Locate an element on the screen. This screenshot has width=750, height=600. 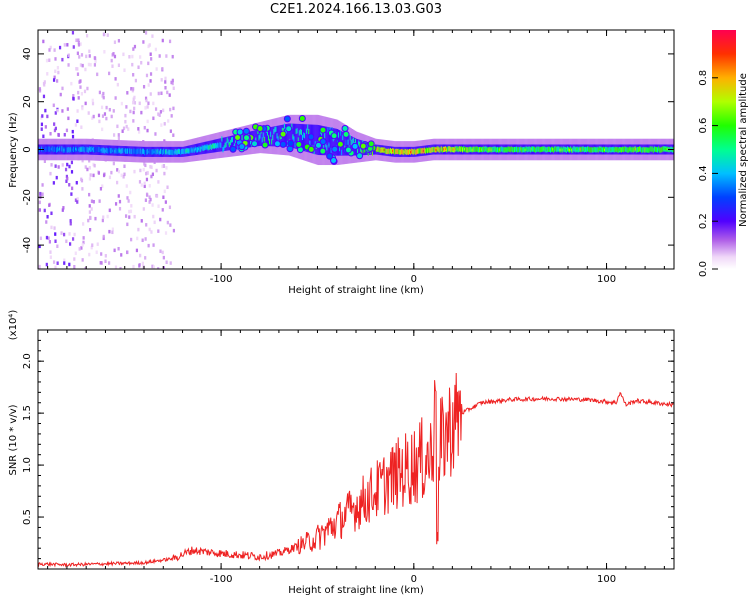
y-tick-label: 0 is located at coordinates (27, 149).